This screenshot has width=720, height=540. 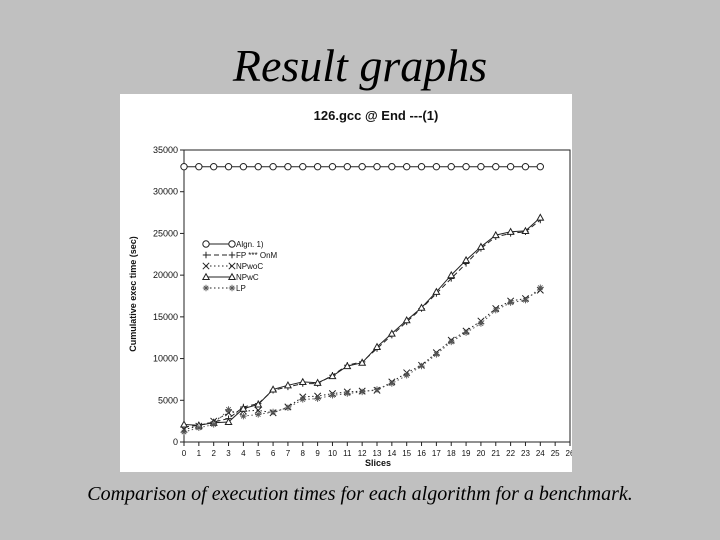 I want to click on legend: Algn. 1) FP *** OnM NPwoC NPwC LP, so click(x=239, y=266).